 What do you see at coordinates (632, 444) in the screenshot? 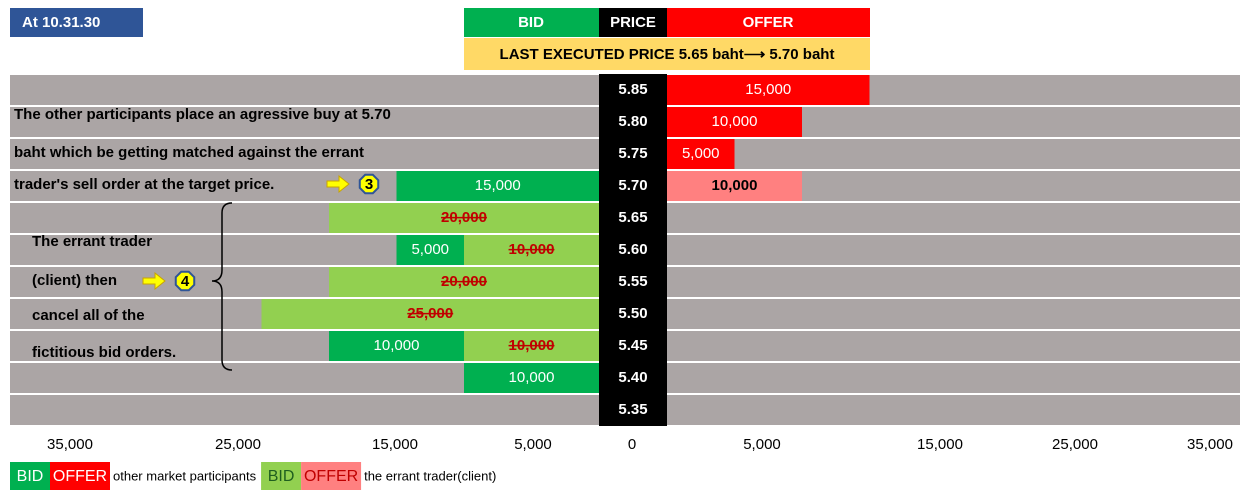
I see `axis-label: 0` at bounding box center [632, 444].